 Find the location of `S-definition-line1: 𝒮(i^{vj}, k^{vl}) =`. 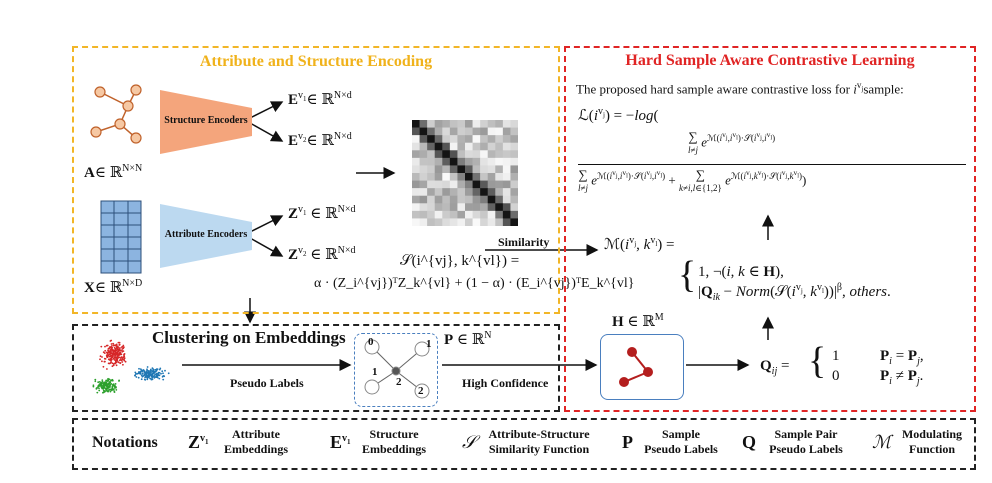

S-definition-line1: 𝒮(i^{vj}, k^{vl}) = is located at coordinates (460, 261).